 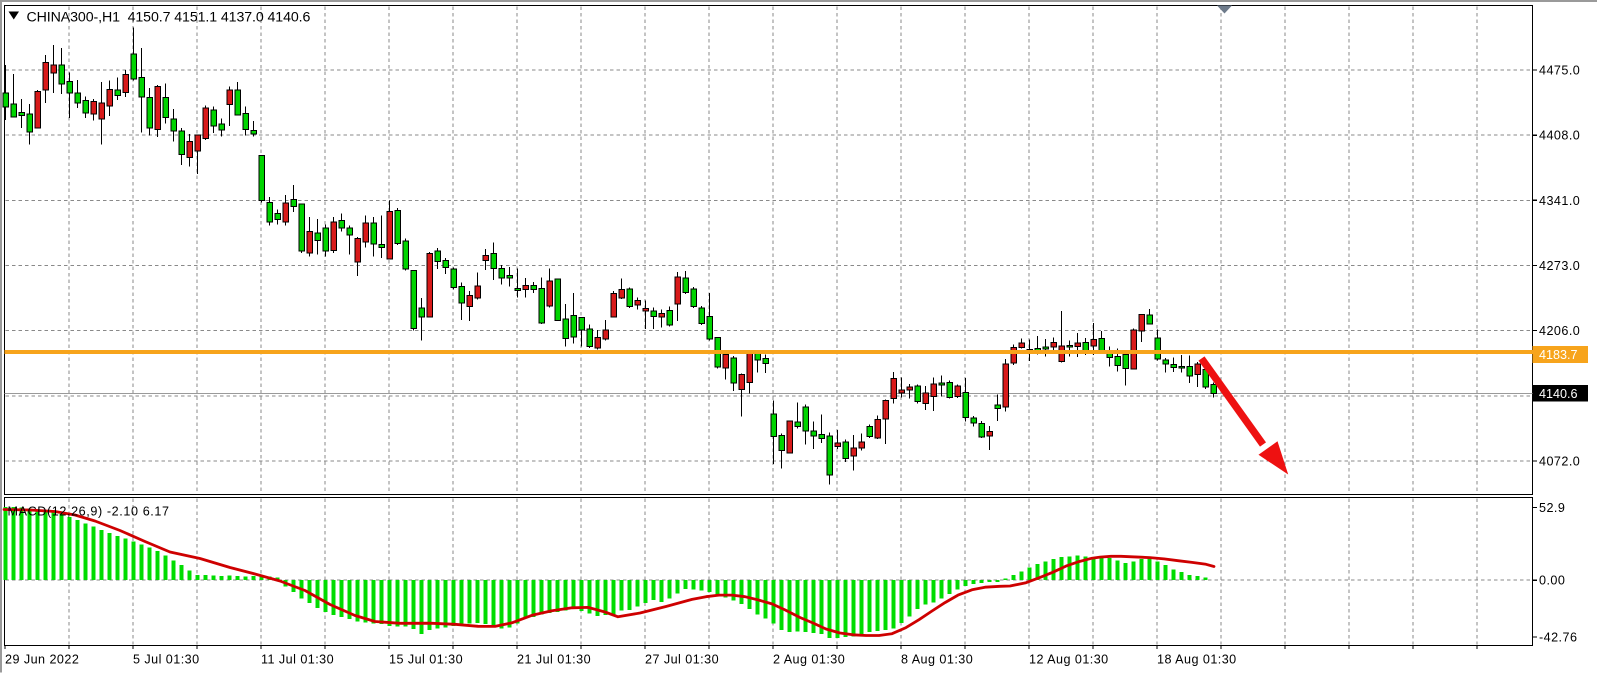 What do you see at coordinates (1559, 461) in the screenshot?
I see `svg-text: 4072.0` at bounding box center [1559, 461].